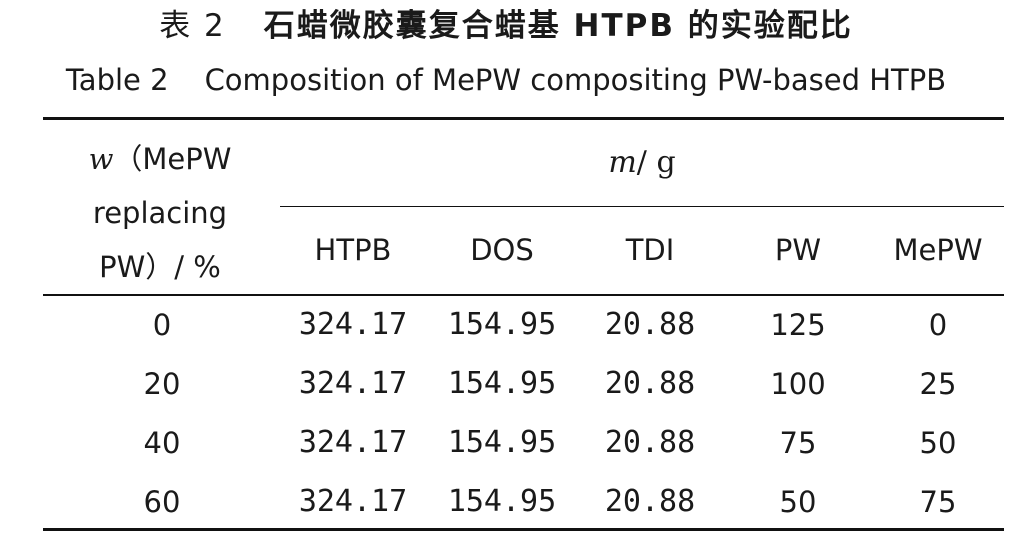 This screenshot has height=543, width=1012. Describe the element at coordinates (353, 250) in the screenshot. I see `column-header: HTPB` at that location.